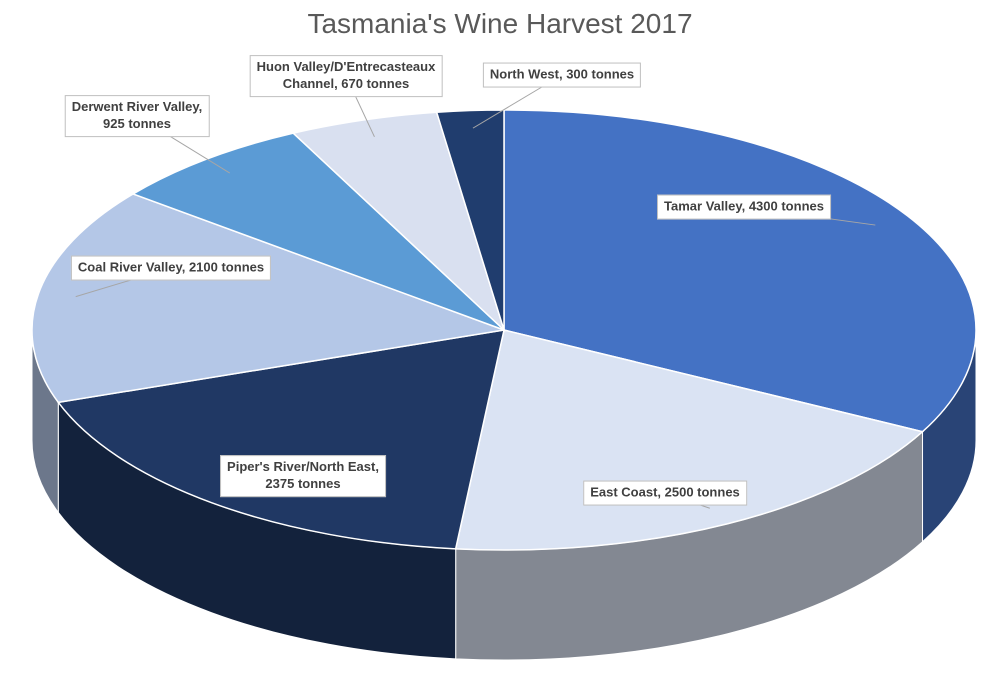 The image size is (1000, 683). I want to click on chart-title: Tasmania's Wine Harvest 2017, so click(500, 23).